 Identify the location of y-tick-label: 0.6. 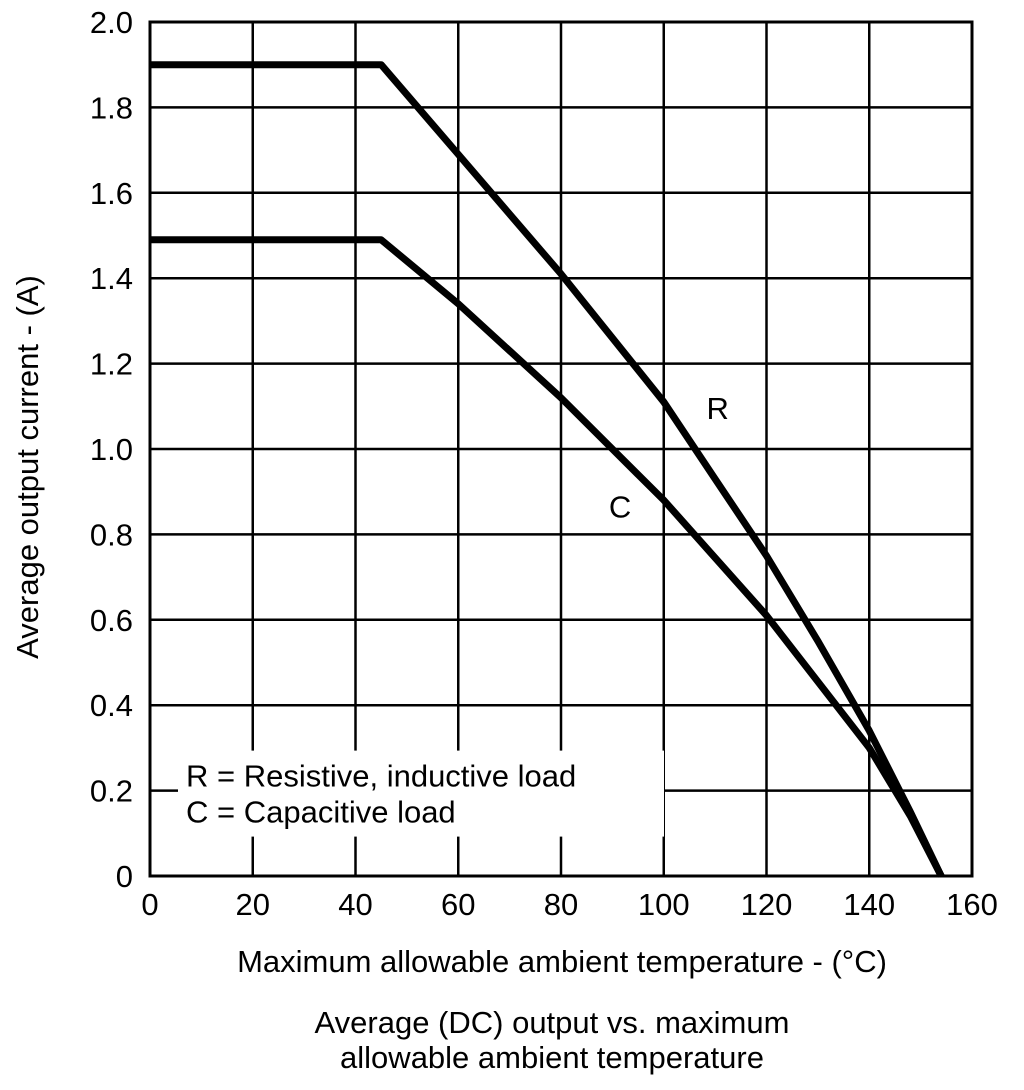
(111, 620).